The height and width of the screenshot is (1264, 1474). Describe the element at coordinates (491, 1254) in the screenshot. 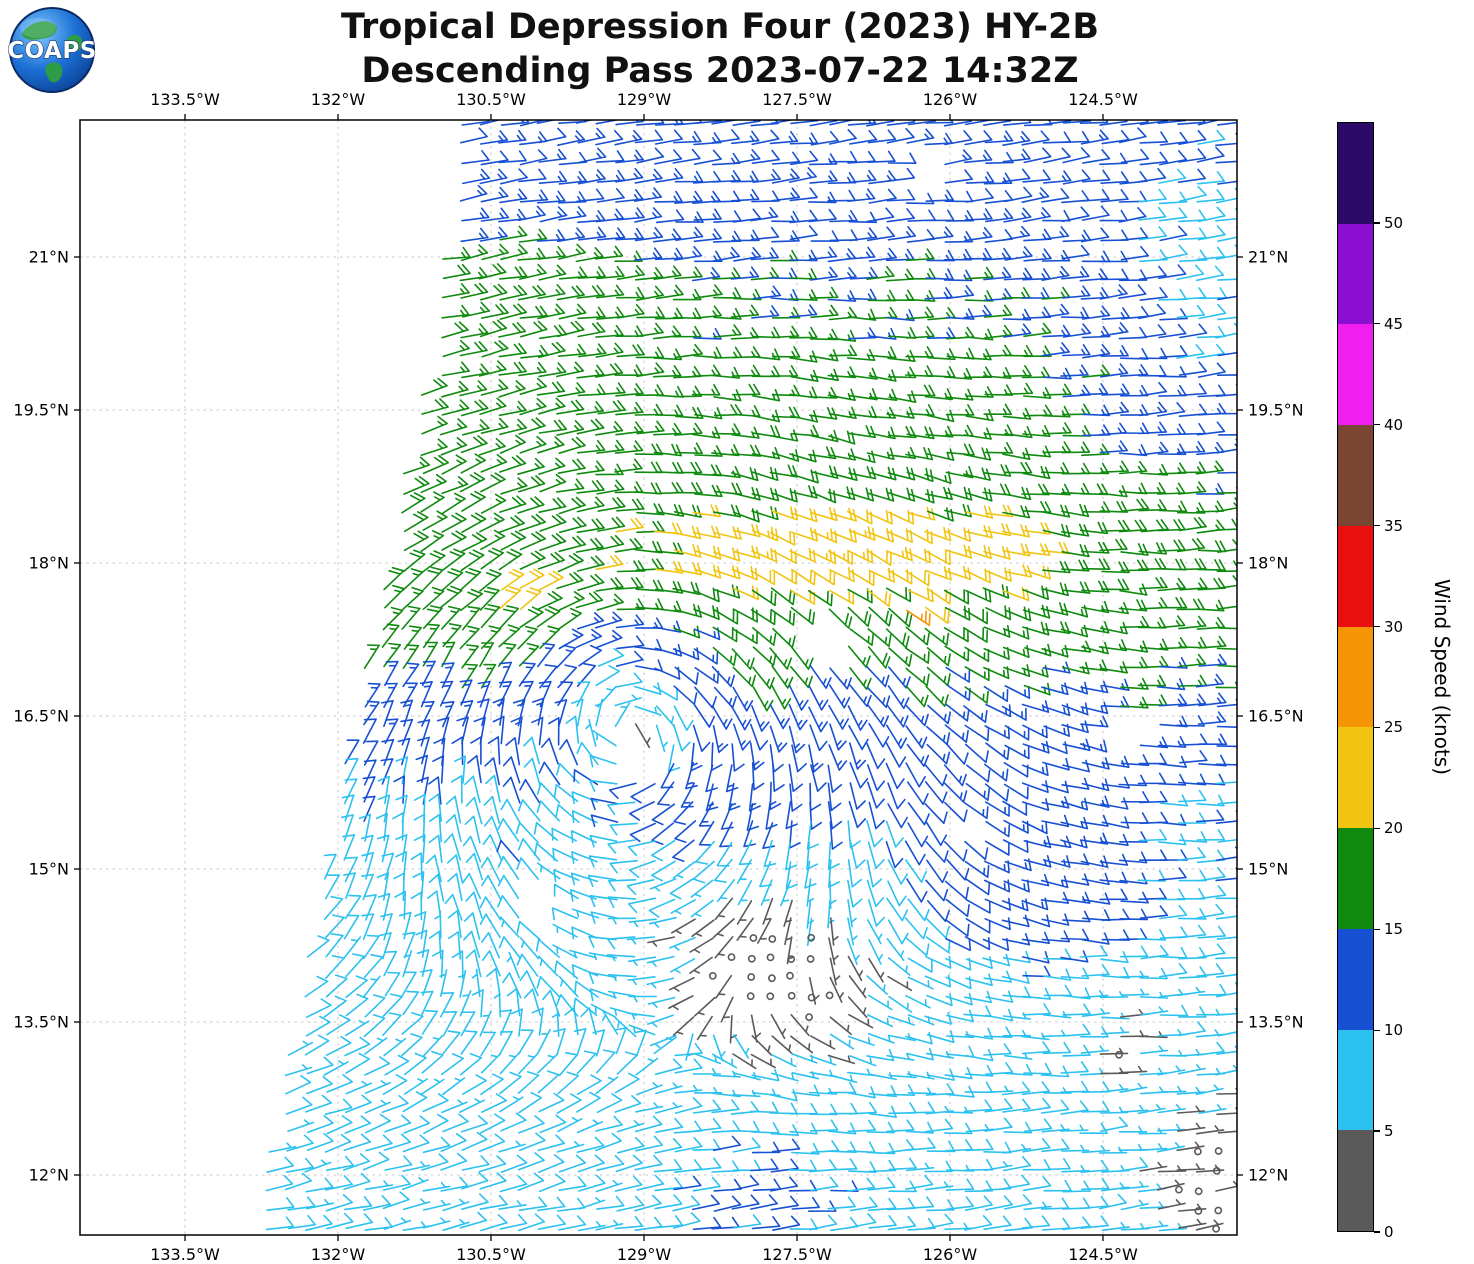

I see `lon-tick-bottom: 130.5°W` at that location.